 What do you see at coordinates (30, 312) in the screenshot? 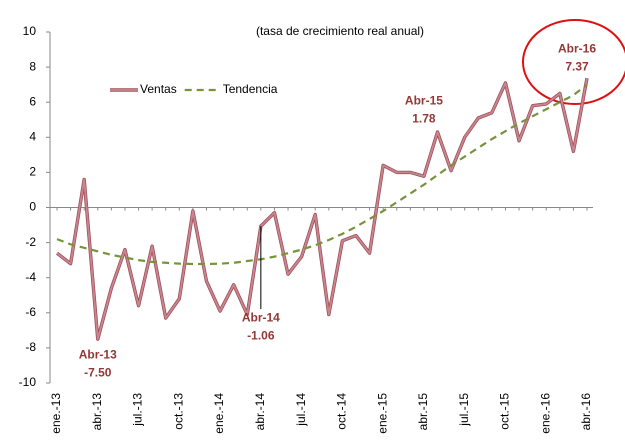
I see `y-tick-label: -6` at bounding box center [30, 312].